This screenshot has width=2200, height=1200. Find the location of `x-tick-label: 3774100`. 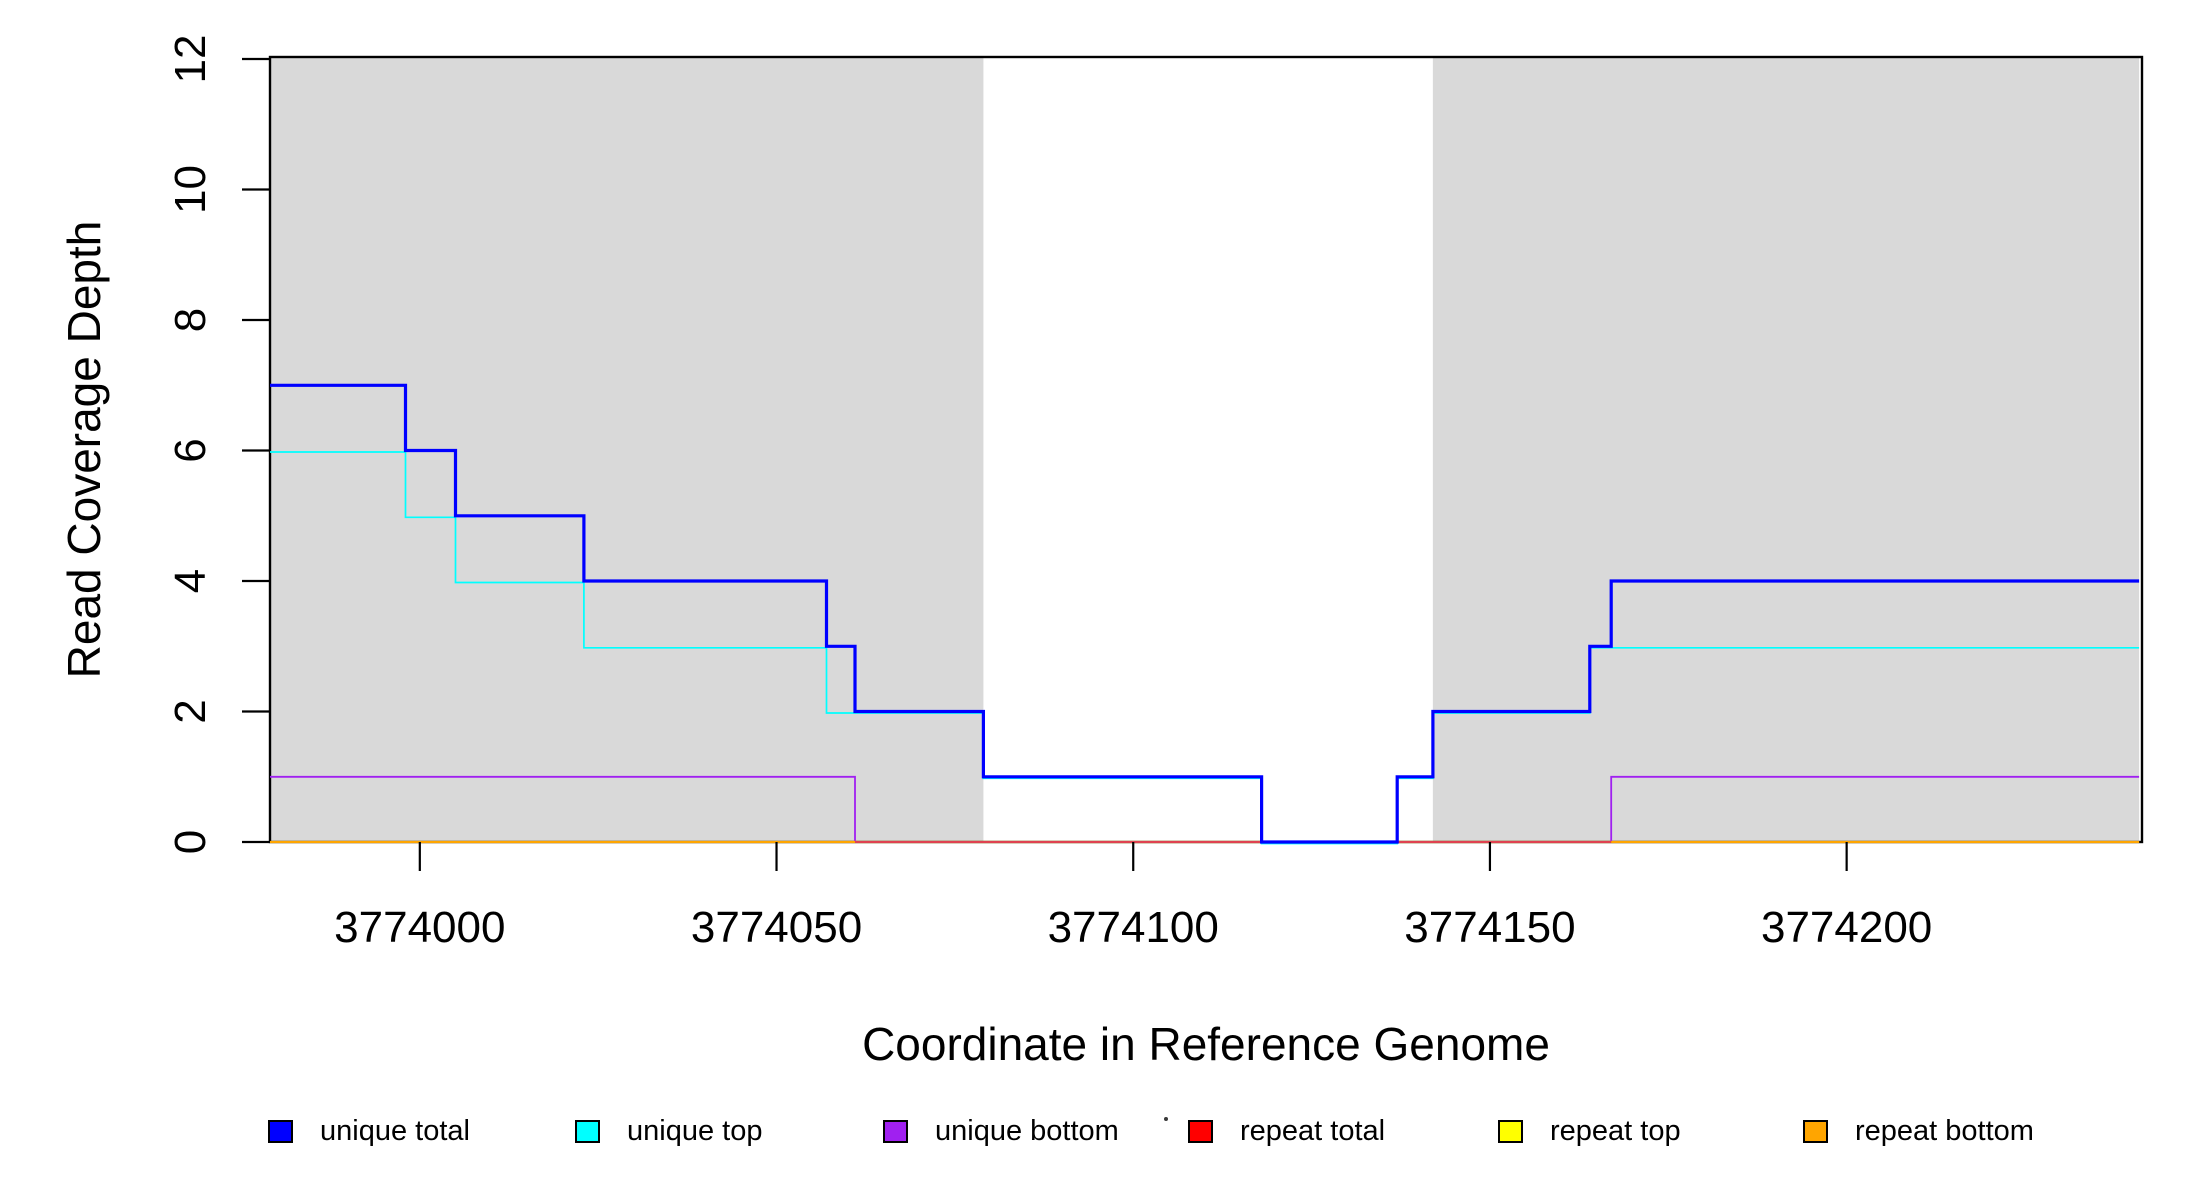

x-tick-label: 3774100 is located at coordinates (1133, 927).